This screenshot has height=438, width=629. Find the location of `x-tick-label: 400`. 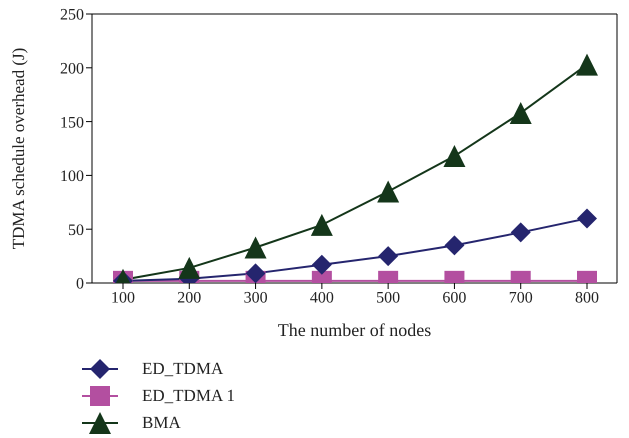

x-tick-label: 400 is located at coordinates (322, 297).